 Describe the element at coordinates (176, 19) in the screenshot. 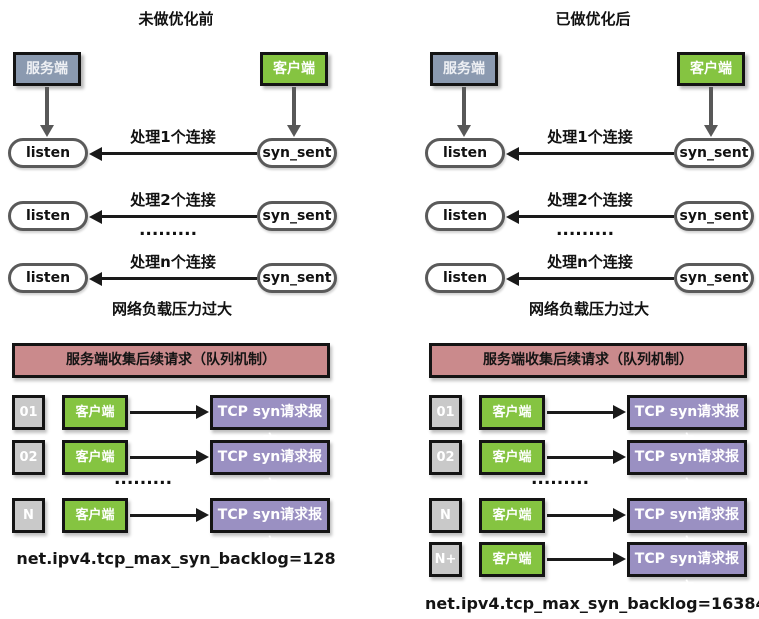

I see `panel-title: 未做优化前` at that location.